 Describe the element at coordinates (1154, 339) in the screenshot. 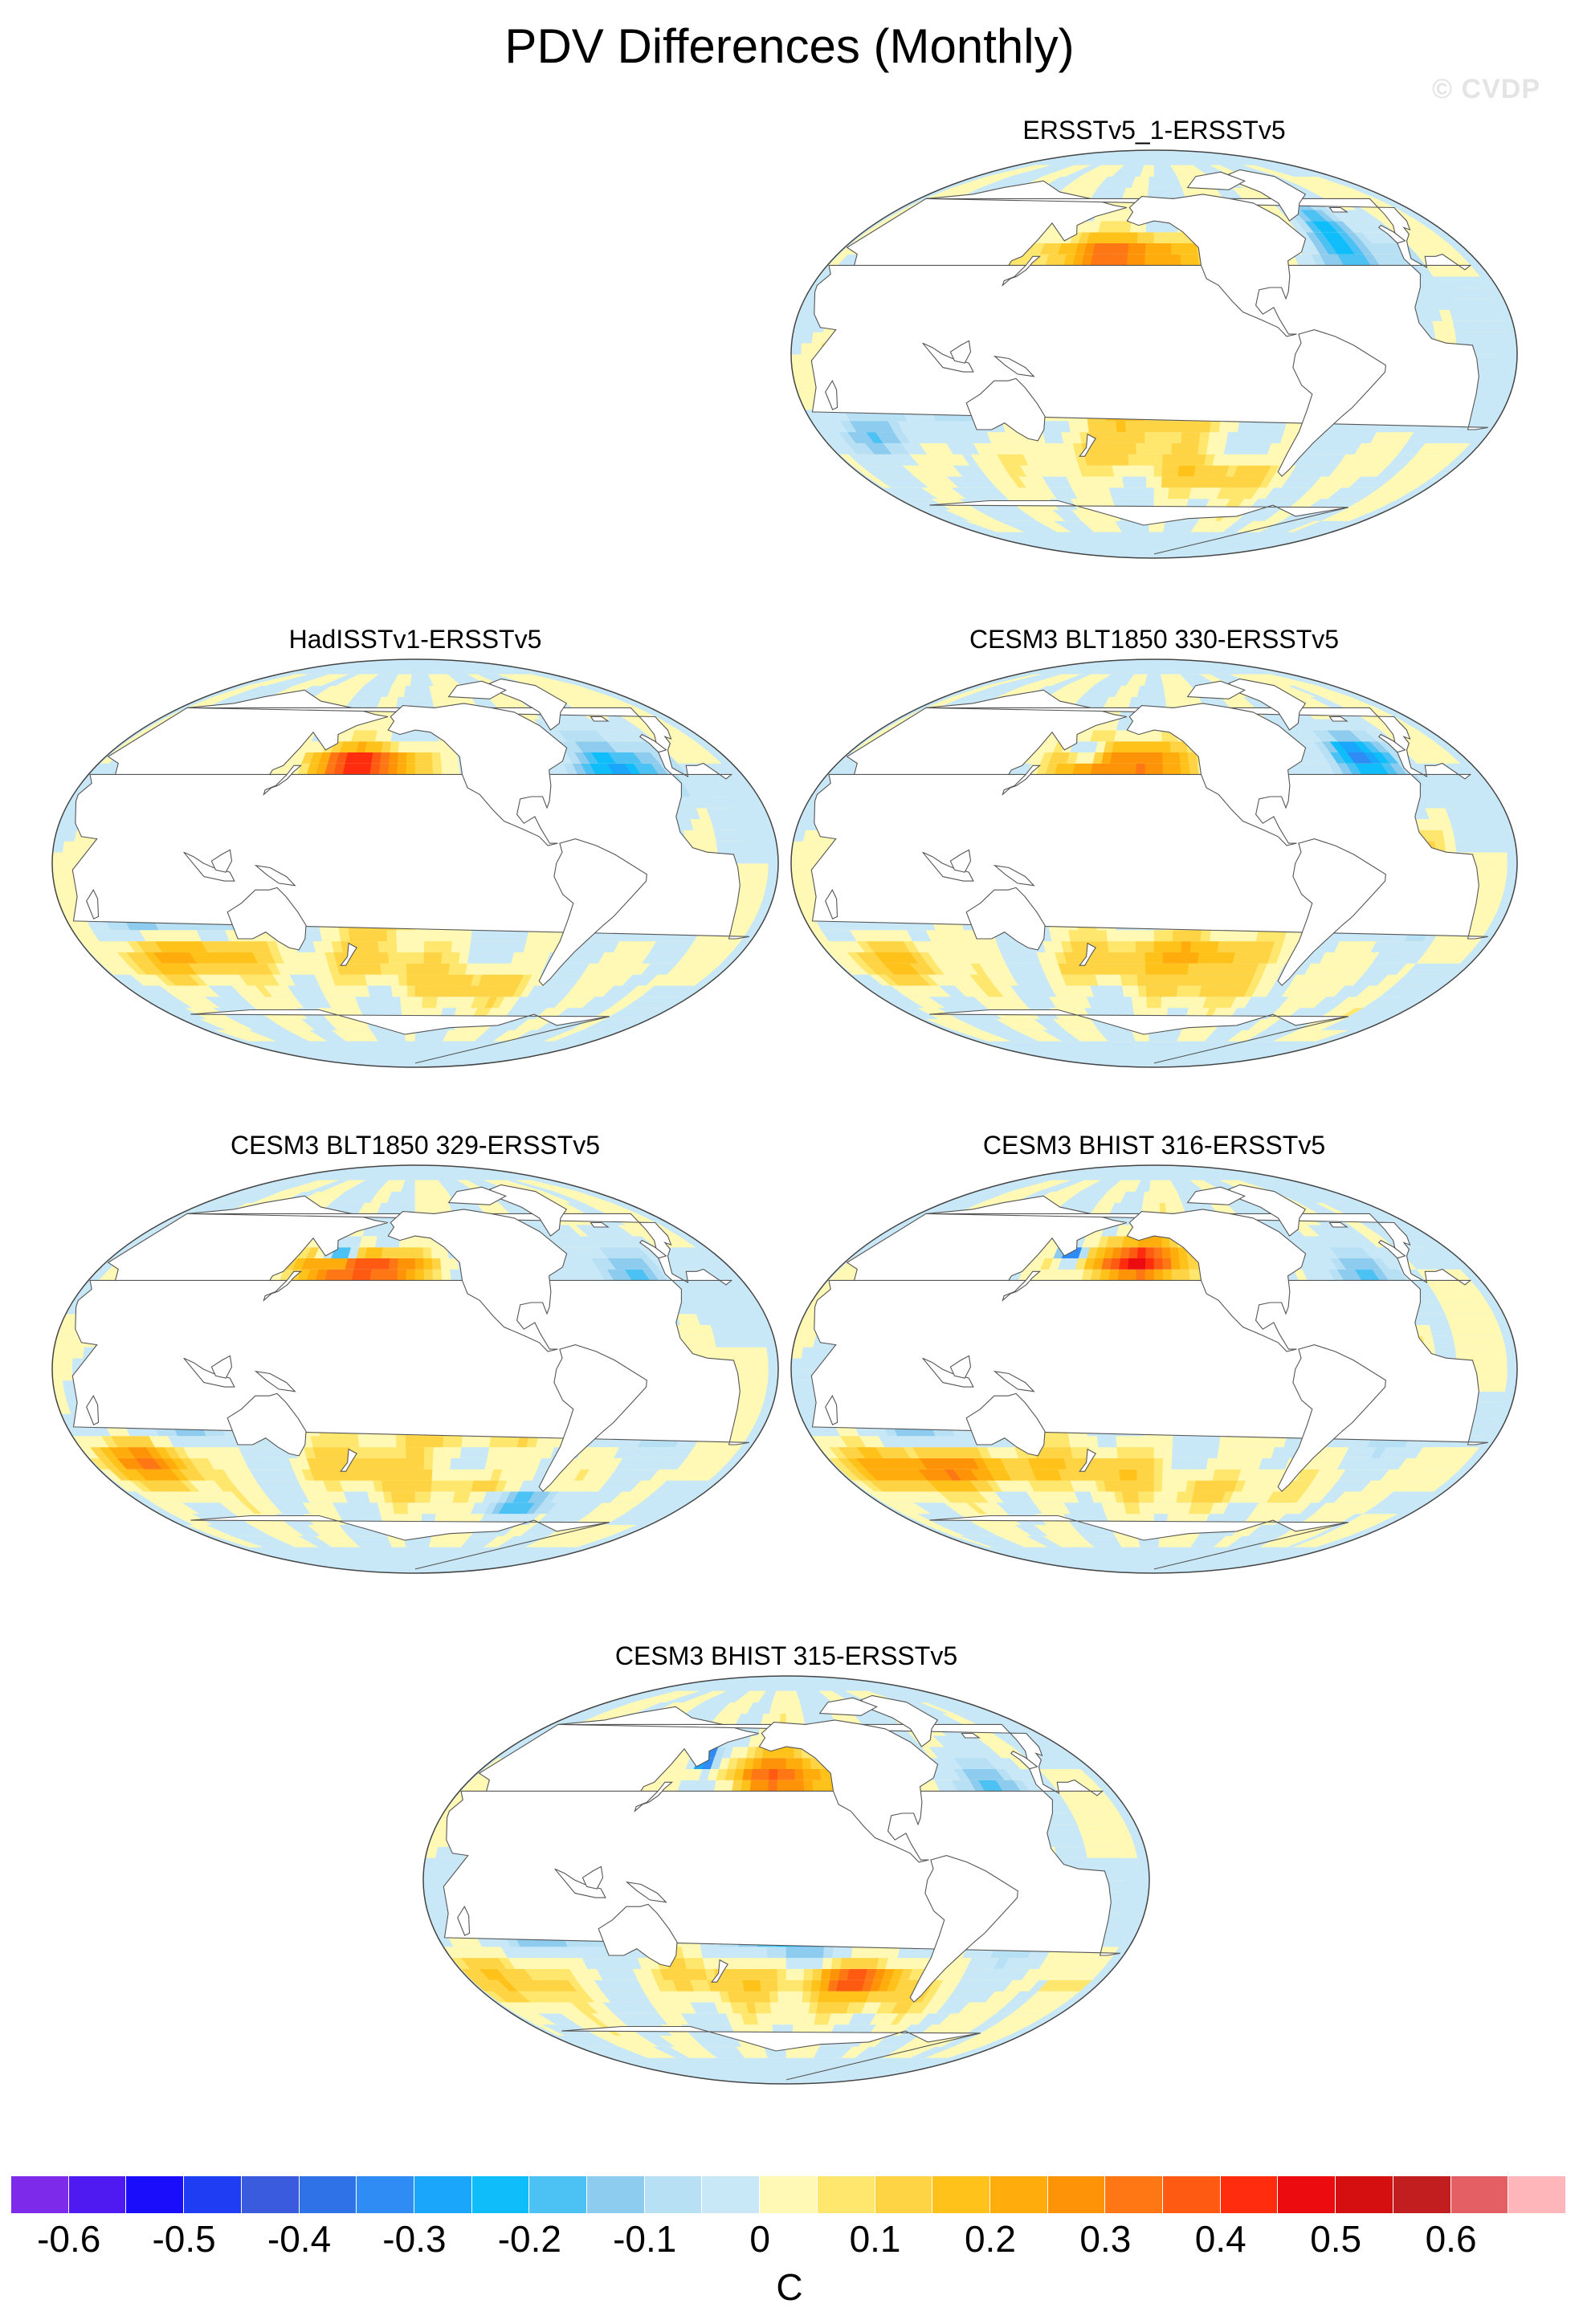

I see `map-panel-ersstv5-1: ERSSTv5_1-ERSSTv5` at that location.